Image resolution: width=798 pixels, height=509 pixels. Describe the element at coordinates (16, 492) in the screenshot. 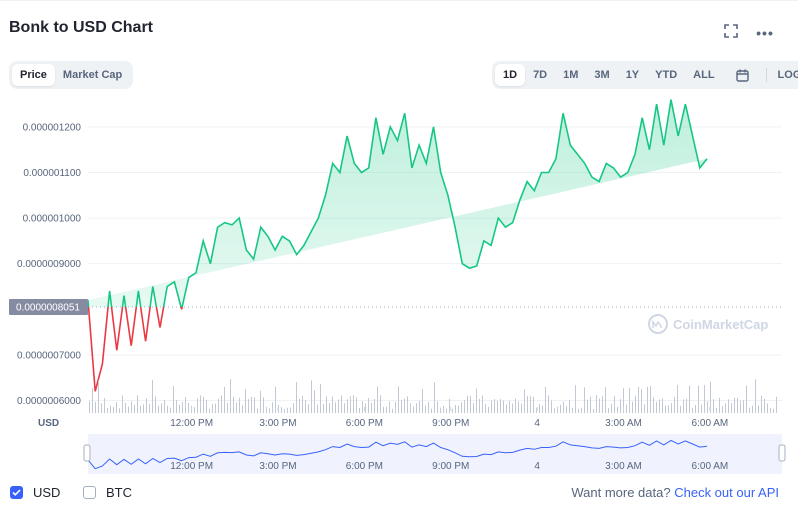

I see `usd-checkbox` at that location.